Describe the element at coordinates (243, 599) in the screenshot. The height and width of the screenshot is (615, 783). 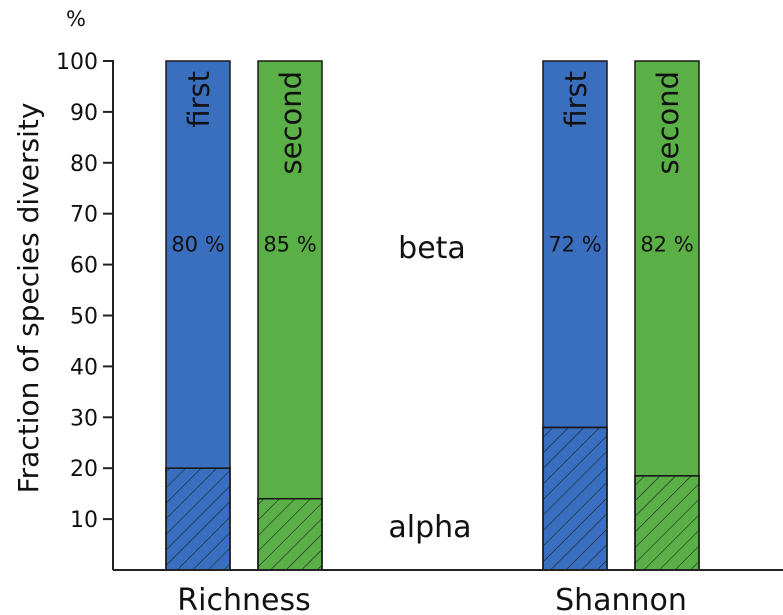
I see `group-label: Richness` at that location.